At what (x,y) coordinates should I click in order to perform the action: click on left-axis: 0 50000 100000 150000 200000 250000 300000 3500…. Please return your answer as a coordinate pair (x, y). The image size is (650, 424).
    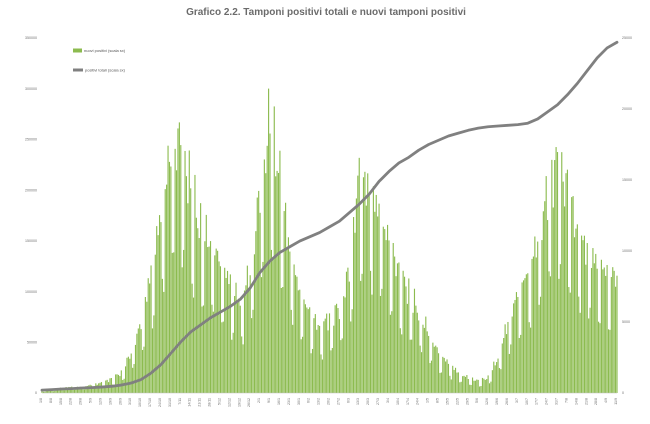
    Looking at the image, I should click on (31, 215).